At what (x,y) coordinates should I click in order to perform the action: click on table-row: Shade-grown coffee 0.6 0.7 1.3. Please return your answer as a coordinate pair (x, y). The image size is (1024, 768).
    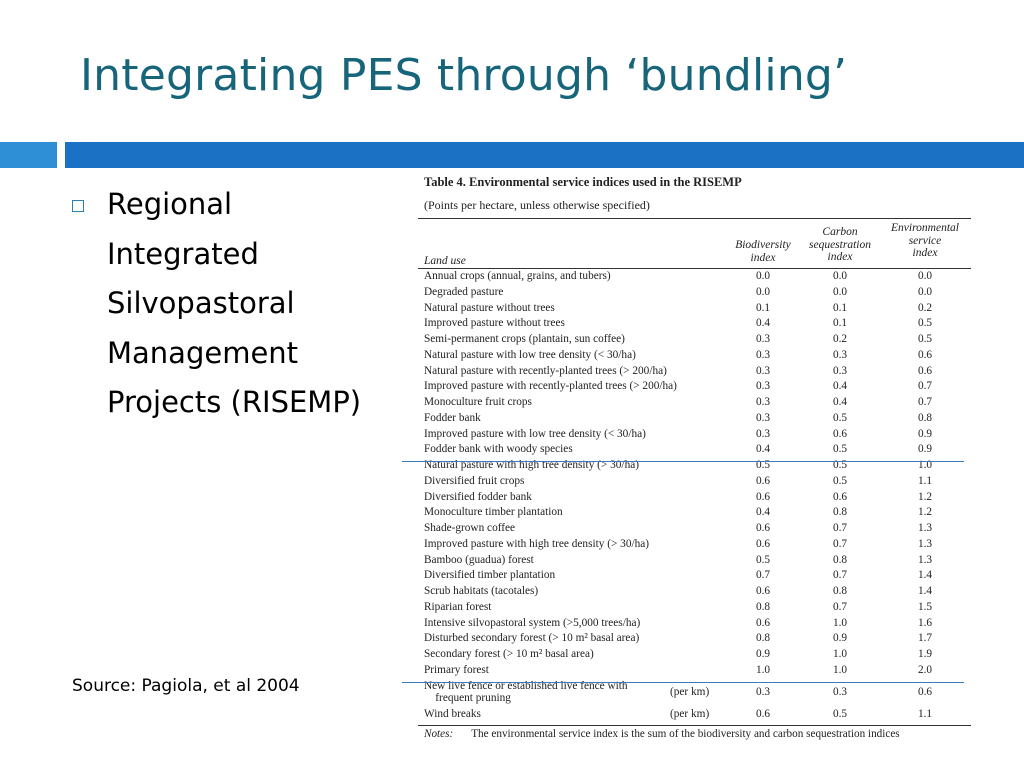
    Looking at the image, I should click on (694, 529).